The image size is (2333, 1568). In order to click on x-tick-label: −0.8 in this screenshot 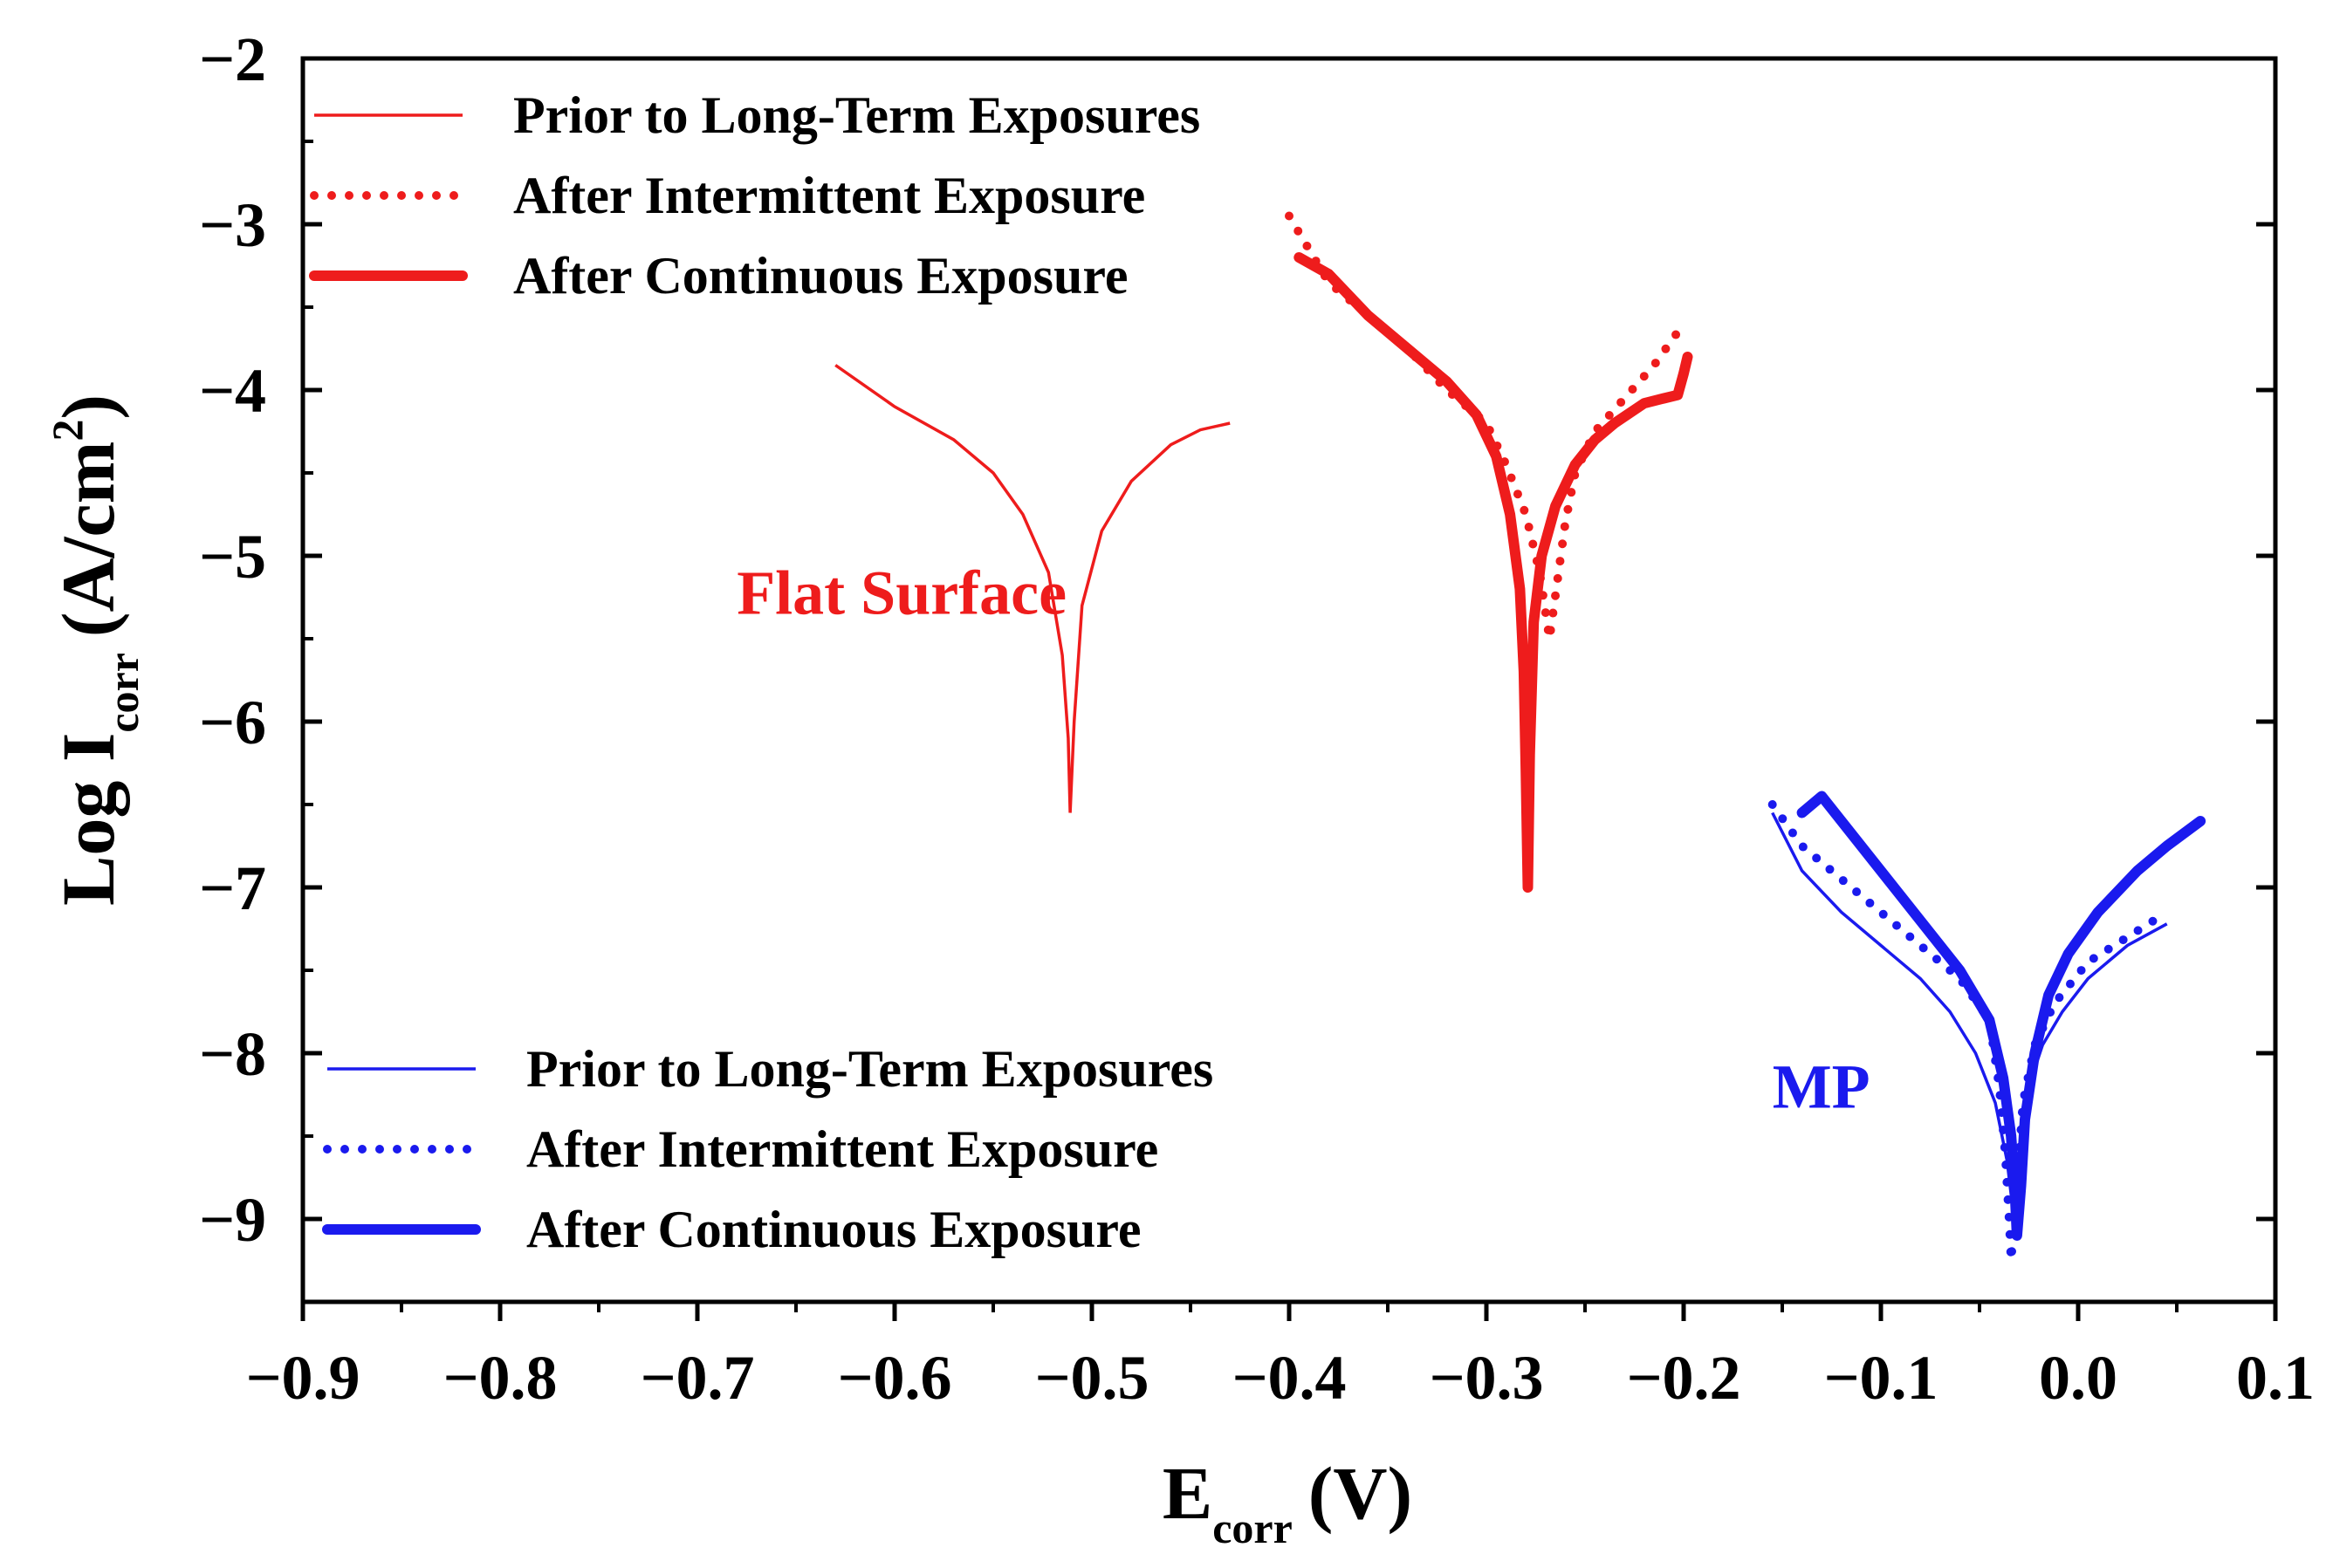, I will do `click(500, 1378)`.